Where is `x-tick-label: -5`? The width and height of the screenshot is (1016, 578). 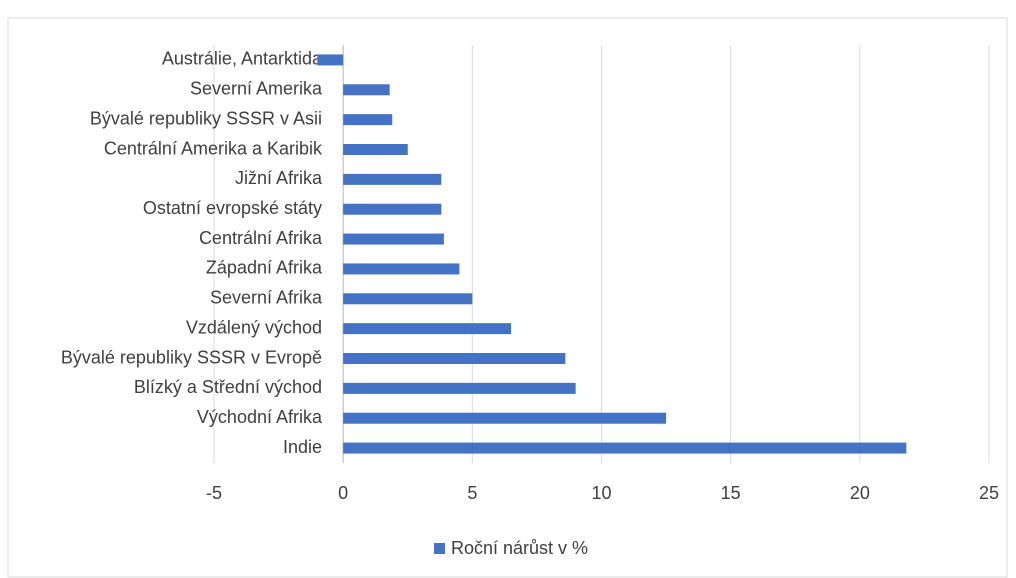
x-tick-label: -5 is located at coordinates (214, 493).